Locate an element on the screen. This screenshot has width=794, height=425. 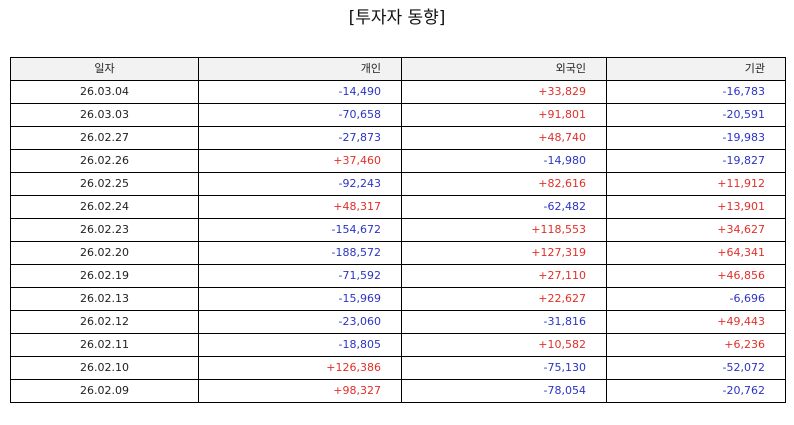
cell-individual: -188,572 is located at coordinates (300, 253).